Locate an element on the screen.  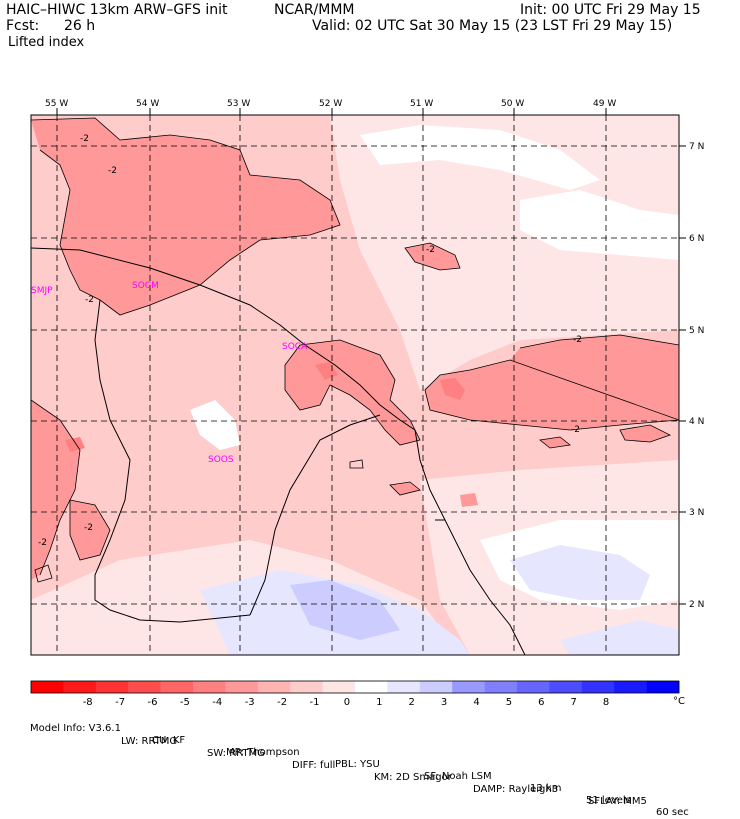
lat-label-4n: 4 N is located at coordinates (696, 422).